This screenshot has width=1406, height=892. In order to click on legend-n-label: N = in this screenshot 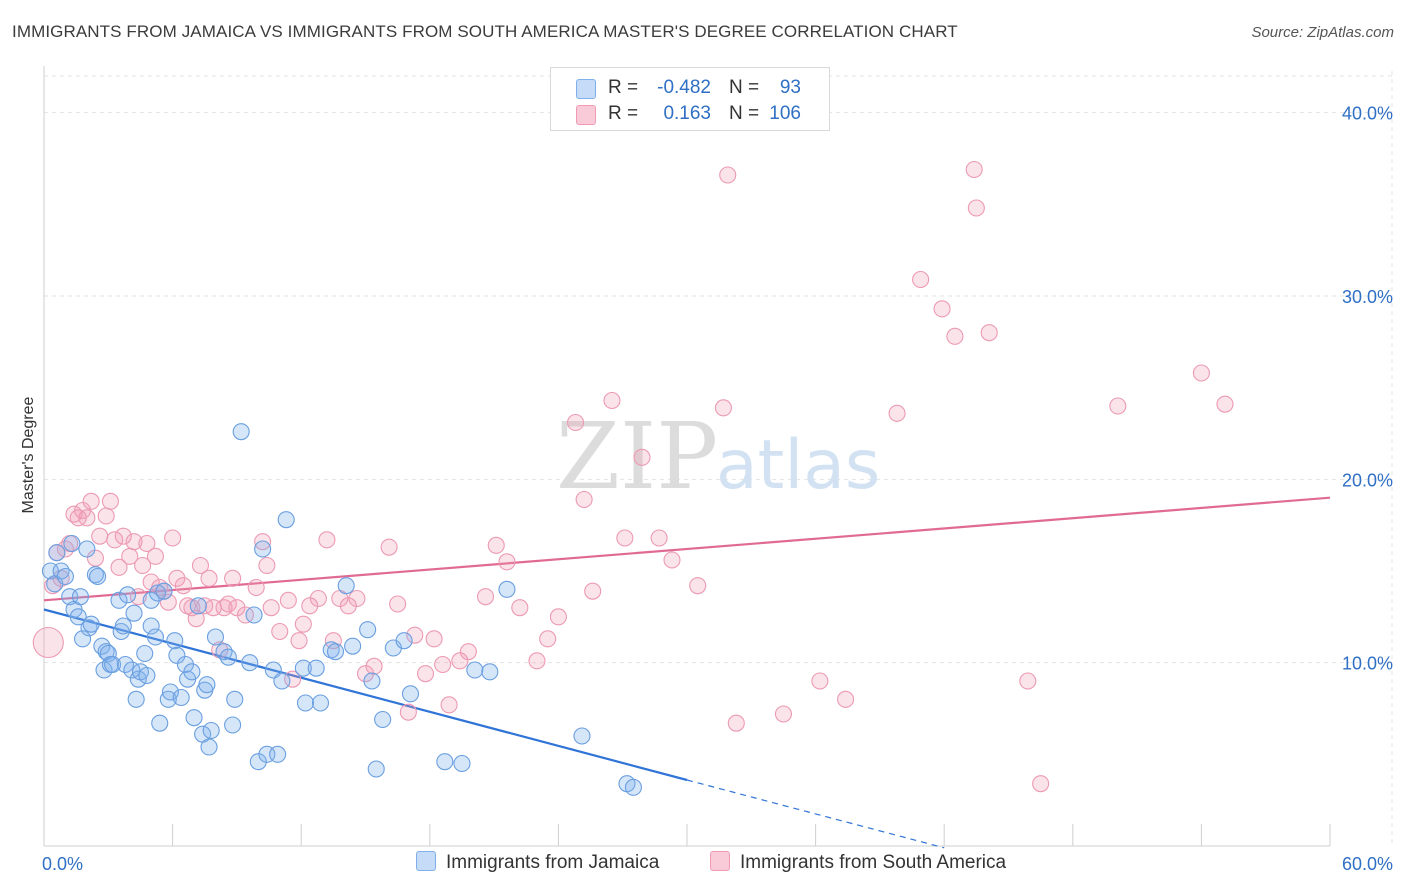, I will do `click(744, 87)`.